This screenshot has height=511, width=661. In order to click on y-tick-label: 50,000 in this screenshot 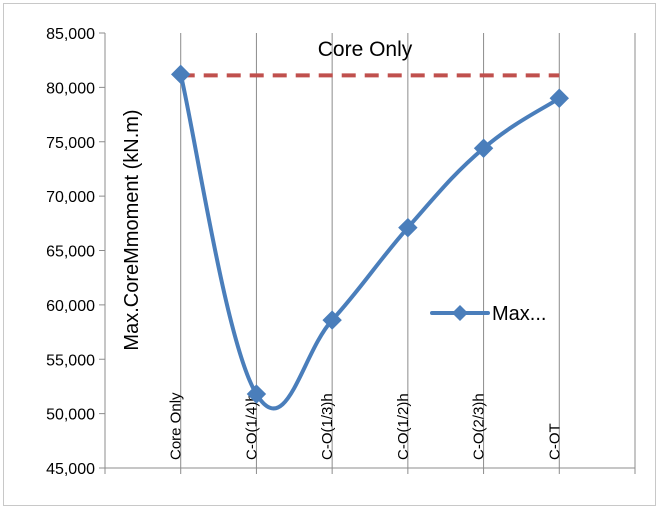, I will do `click(70, 415)`.